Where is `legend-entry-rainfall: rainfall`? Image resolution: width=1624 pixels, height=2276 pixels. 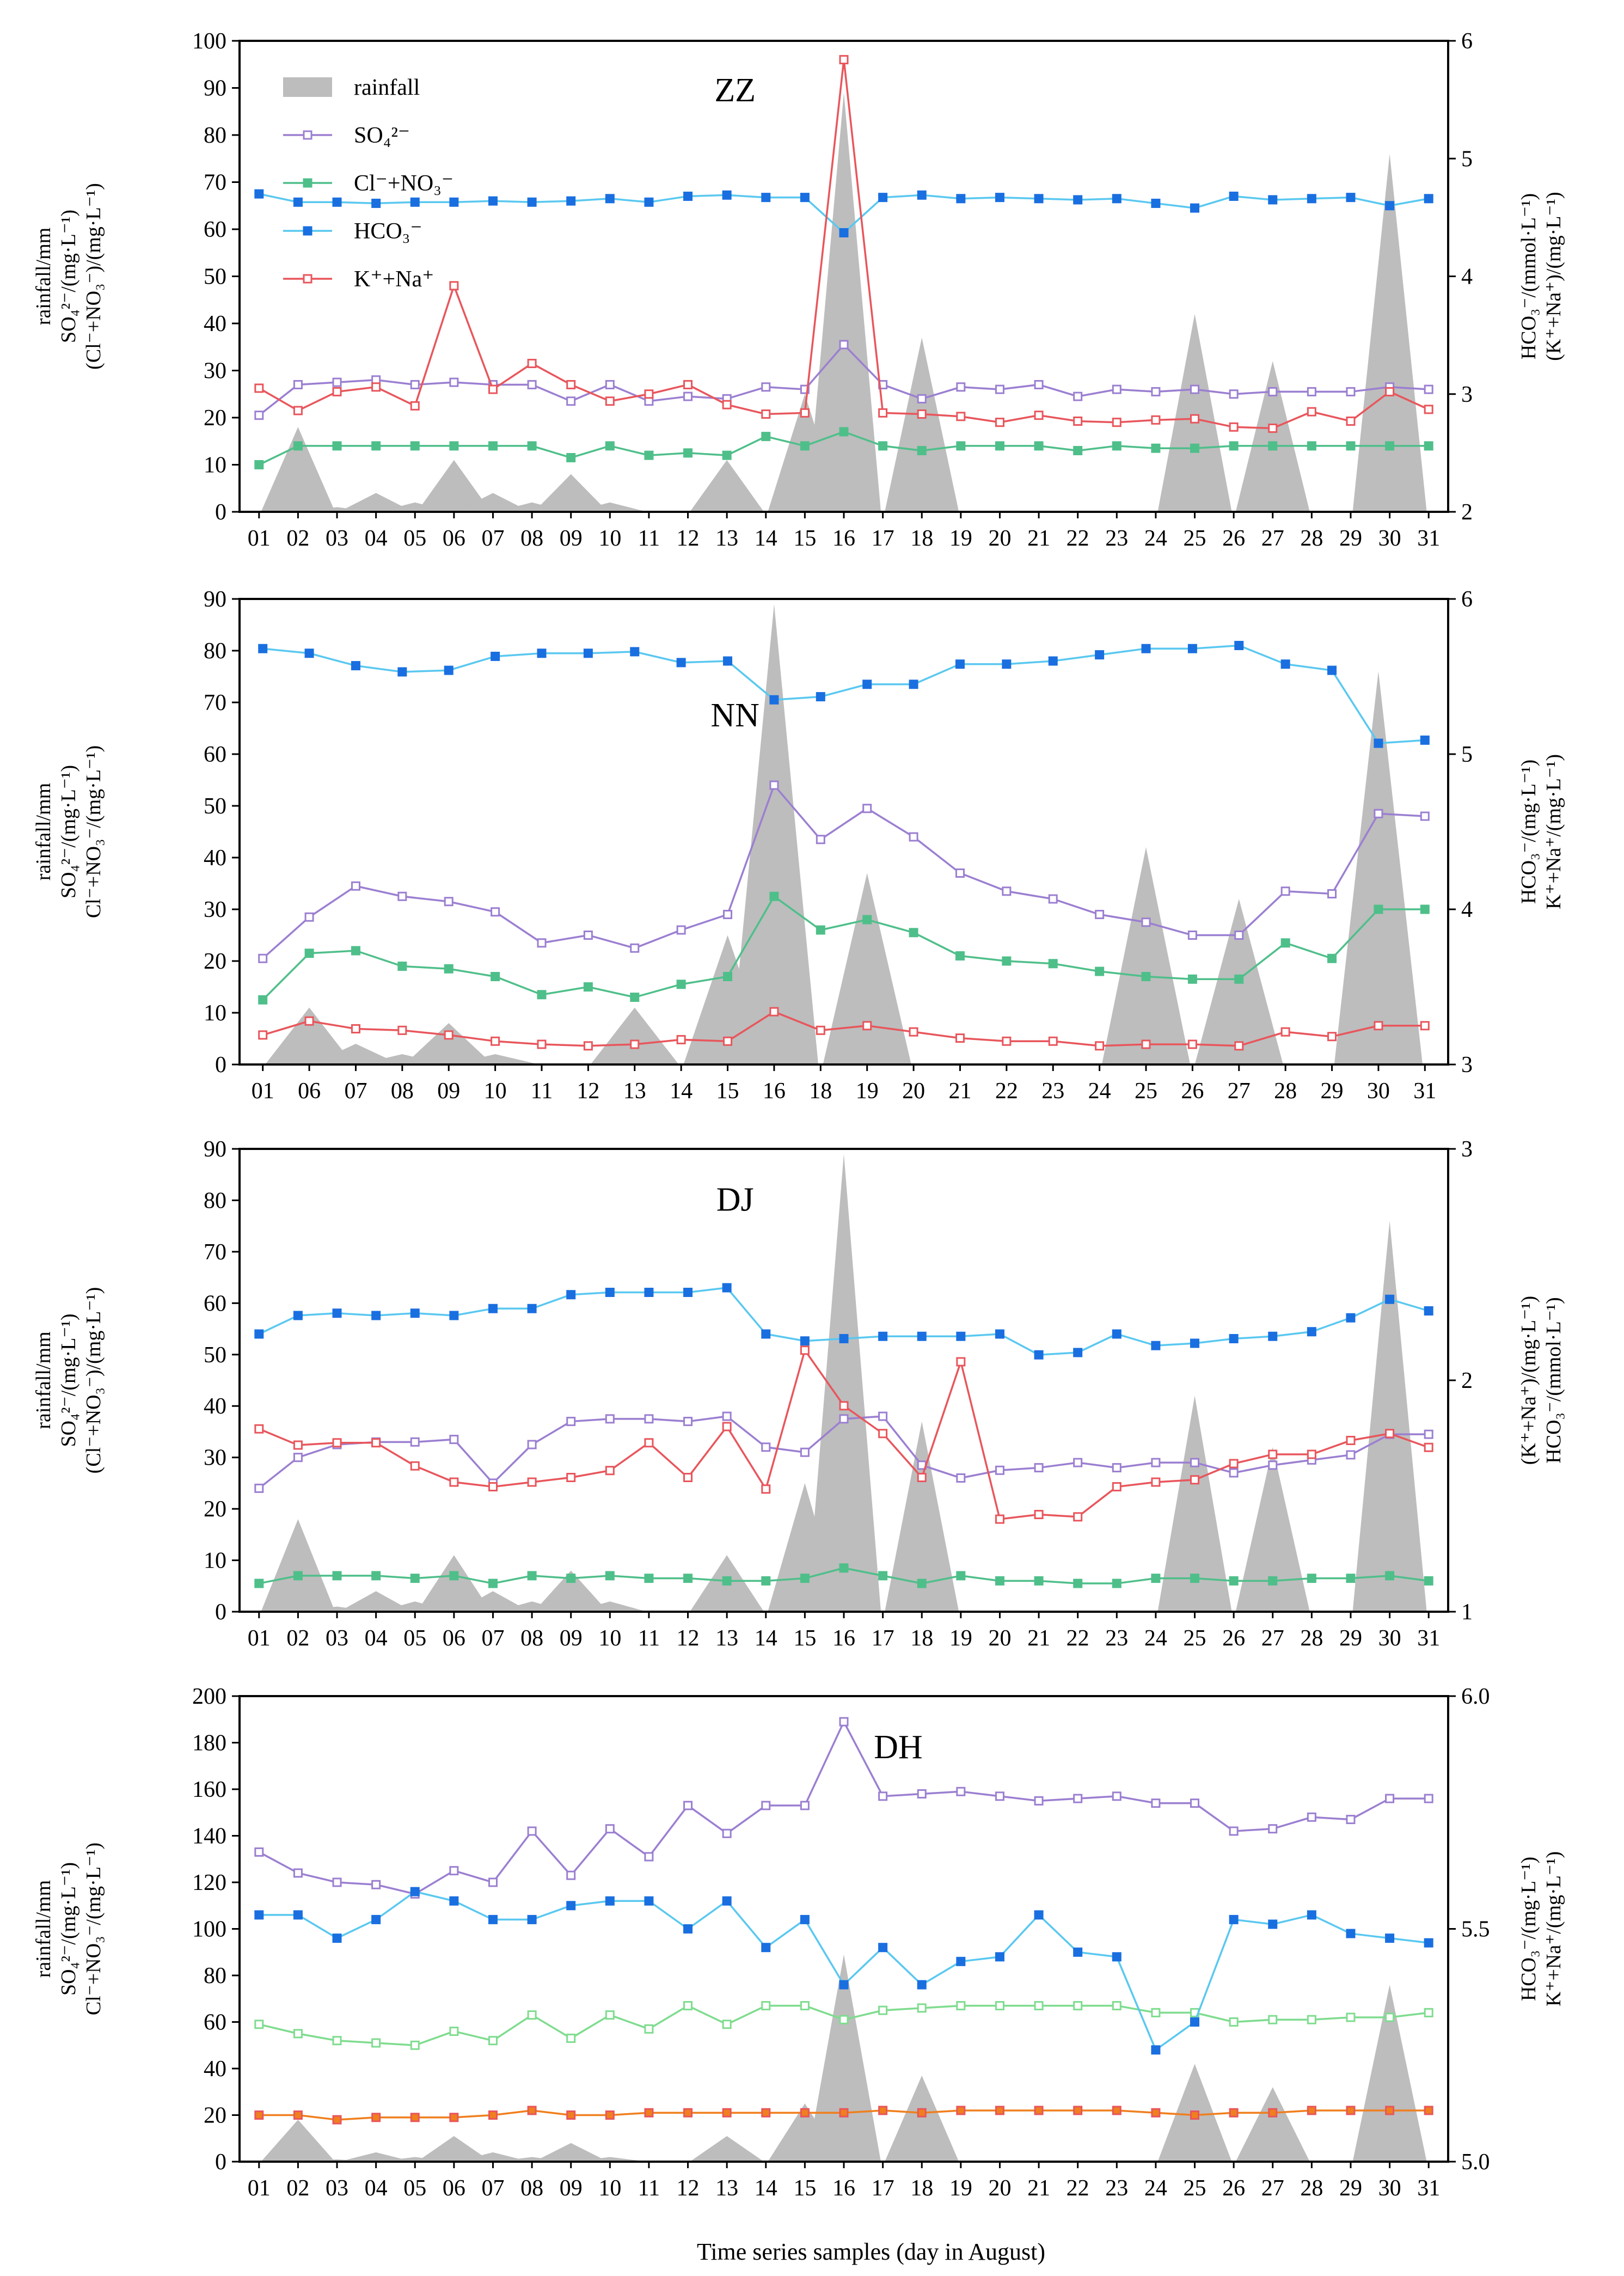
legend-entry-rainfall: rainfall is located at coordinates (351, 87).